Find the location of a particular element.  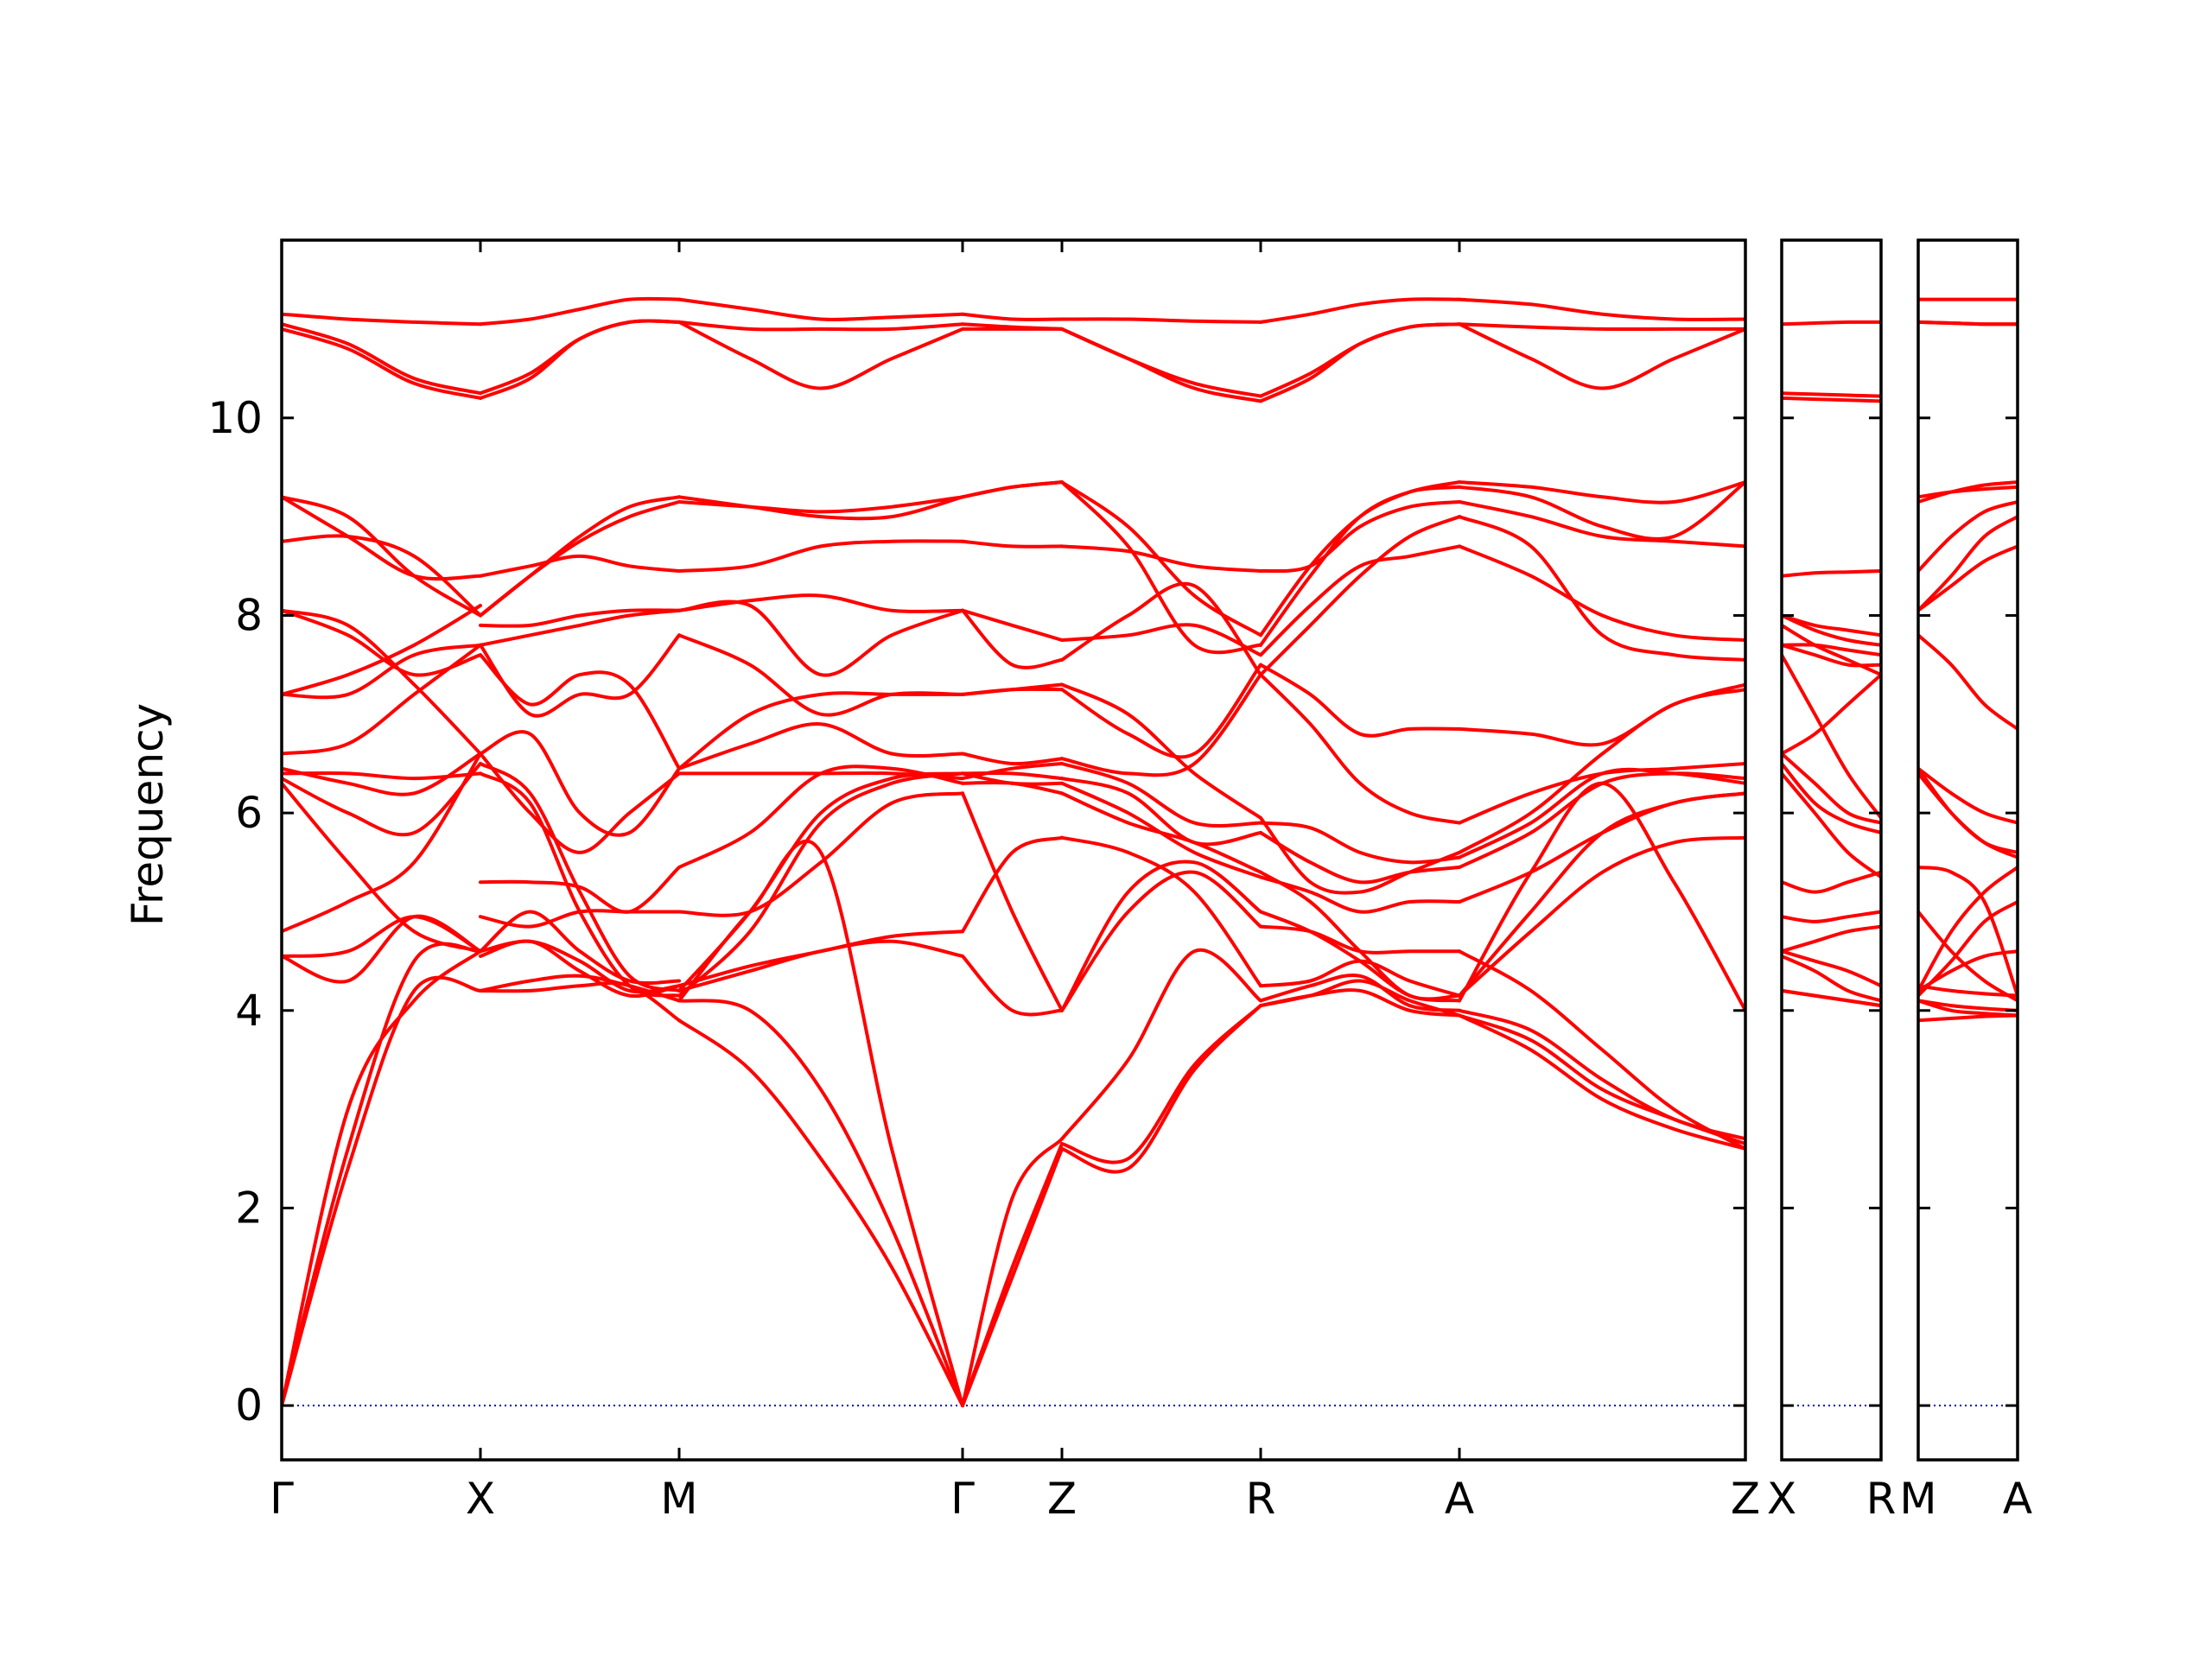

panel-m-a-bands is located at coordinates (1968, 660).